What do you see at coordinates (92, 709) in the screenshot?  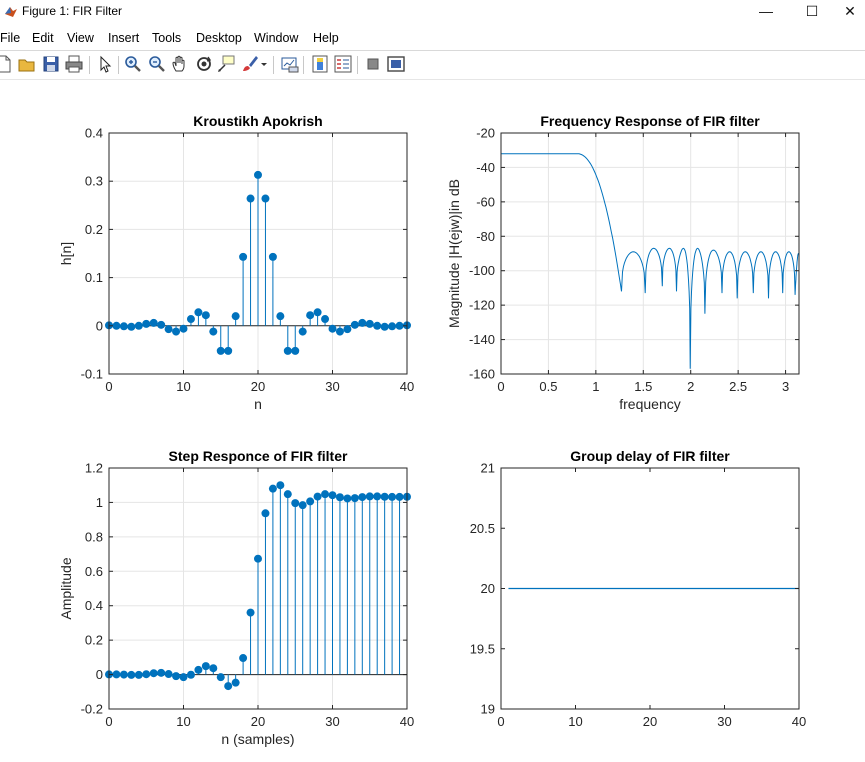 I see `y-tick-label: -0.2` at bounding box center [92, 709].